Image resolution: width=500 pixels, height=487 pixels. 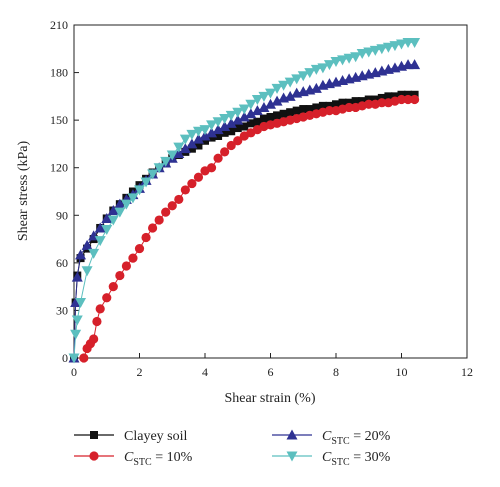 I want to click on legend-label-main: Clayey soil, so click(x=155, y=436).